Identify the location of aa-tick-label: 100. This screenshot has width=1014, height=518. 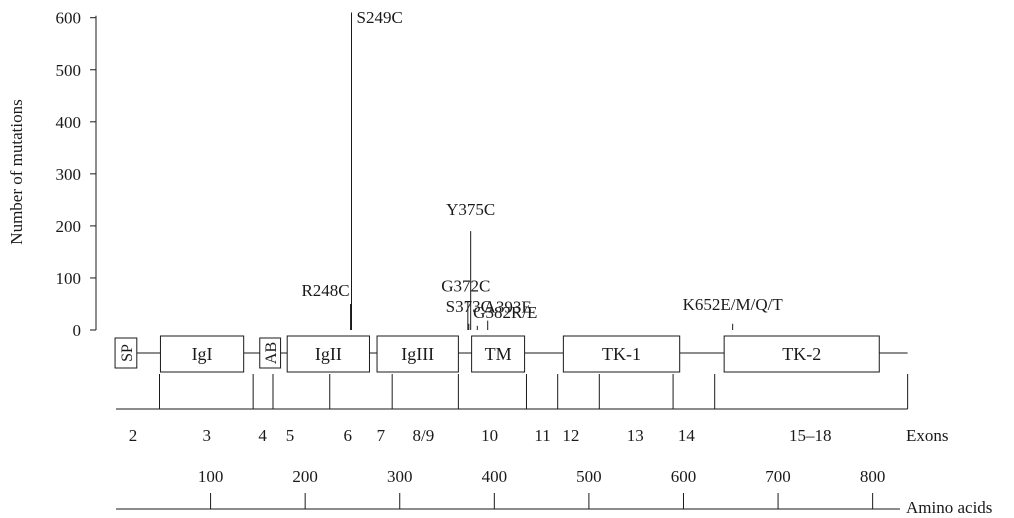
(211, 476).